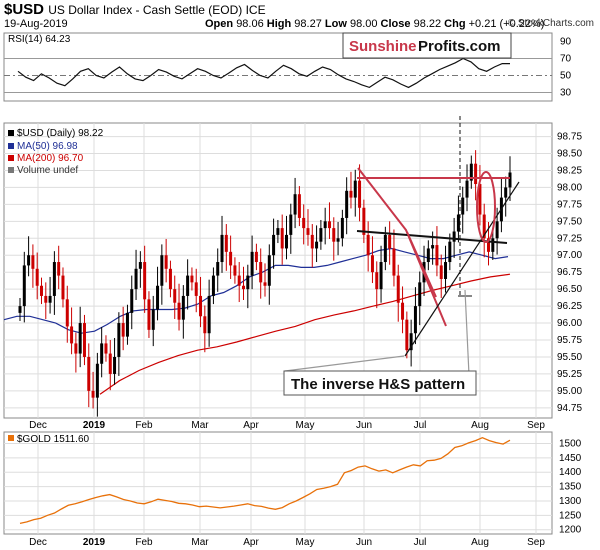 Image resolution: width=600 pixels, height=550 pixels. Describe the element at coordinates (536, 425) in the screenshot. I see `price-x-tick-label: Sep` at that location.